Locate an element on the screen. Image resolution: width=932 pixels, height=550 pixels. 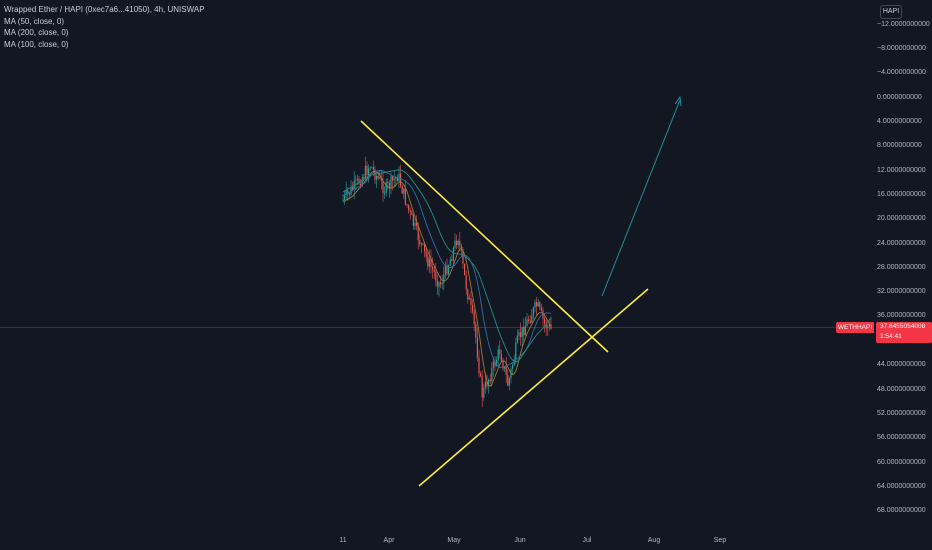
upper-trendline is located at coordinates (484, 236).